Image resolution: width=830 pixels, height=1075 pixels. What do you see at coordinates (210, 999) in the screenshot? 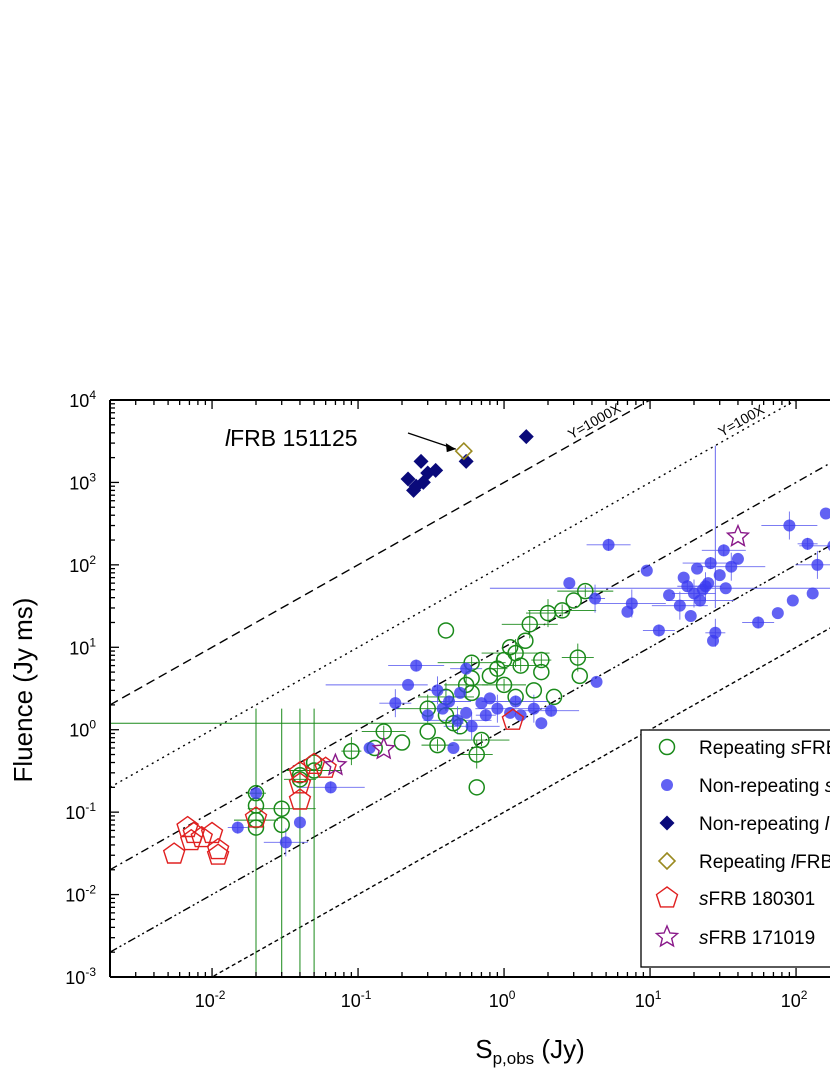
I see `x-tick-label: 10⁻²` at bounding box center [210, 999].